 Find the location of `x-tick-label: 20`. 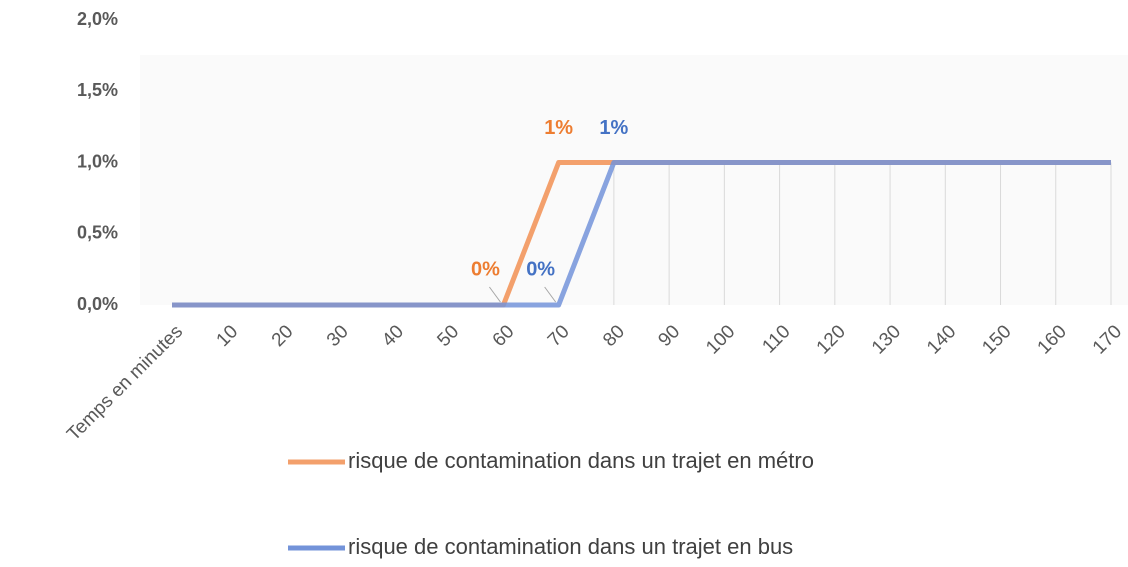

x-tick-label: 20 is located at coordinates (283, 336).